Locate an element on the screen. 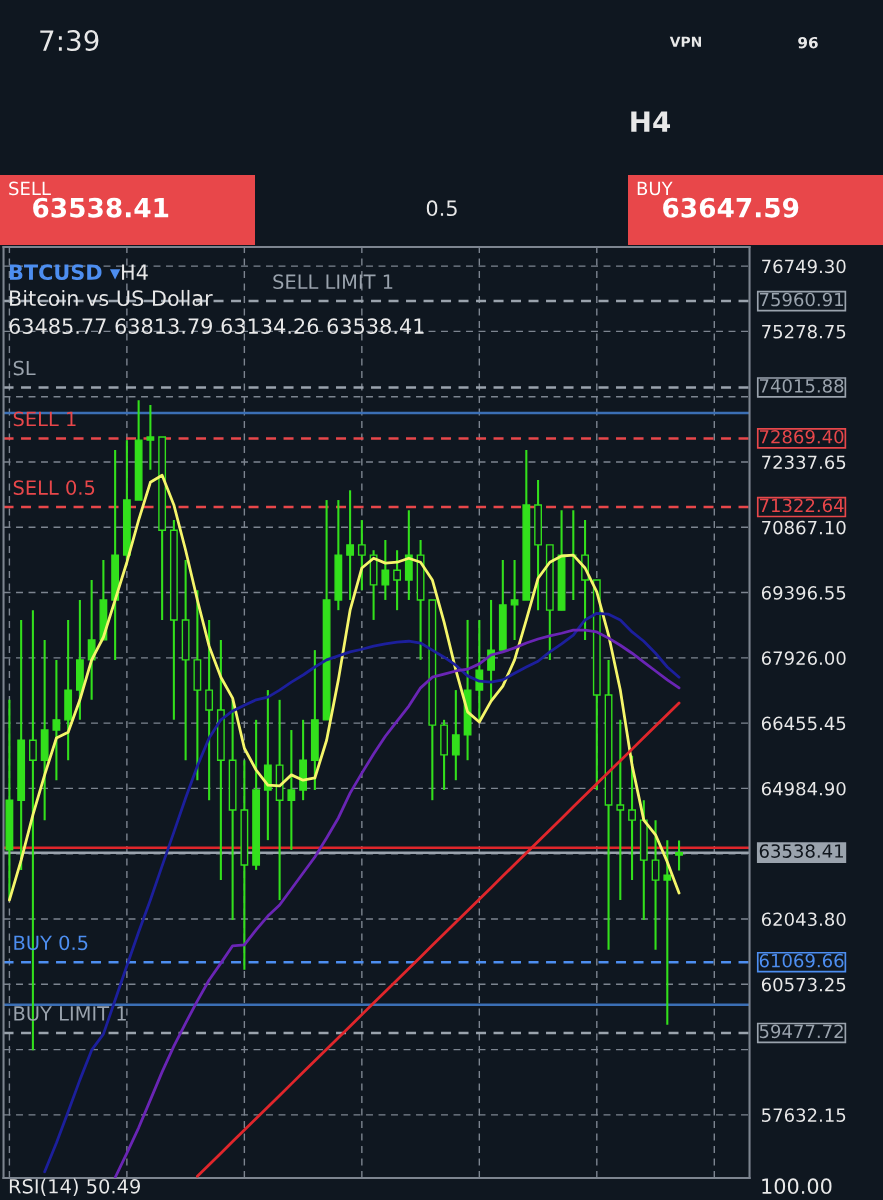 Image resolution: width=883 pixels, height=1200 pixels. y-tick-label: 64984.90 is located at coordinates (803, 788).